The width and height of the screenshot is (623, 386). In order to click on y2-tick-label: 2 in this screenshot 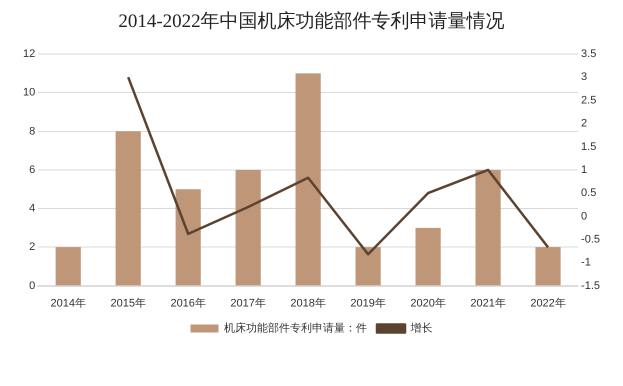, I will do `click(584, 124)`.